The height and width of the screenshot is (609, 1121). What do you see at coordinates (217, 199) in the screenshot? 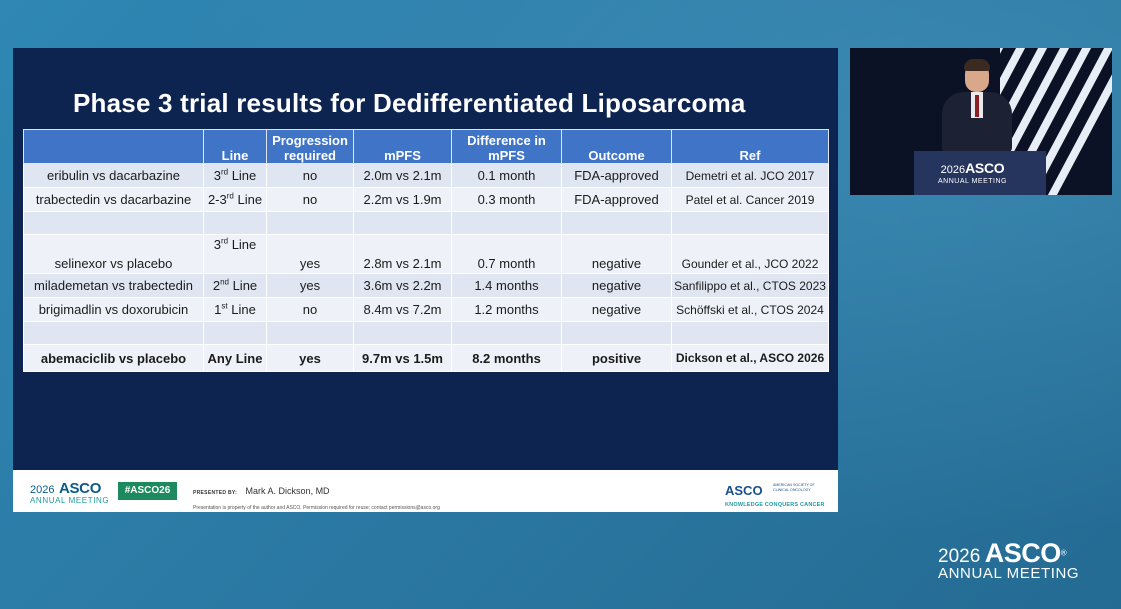
I see `line-number: 2-3` at bounding box center [217, 199].